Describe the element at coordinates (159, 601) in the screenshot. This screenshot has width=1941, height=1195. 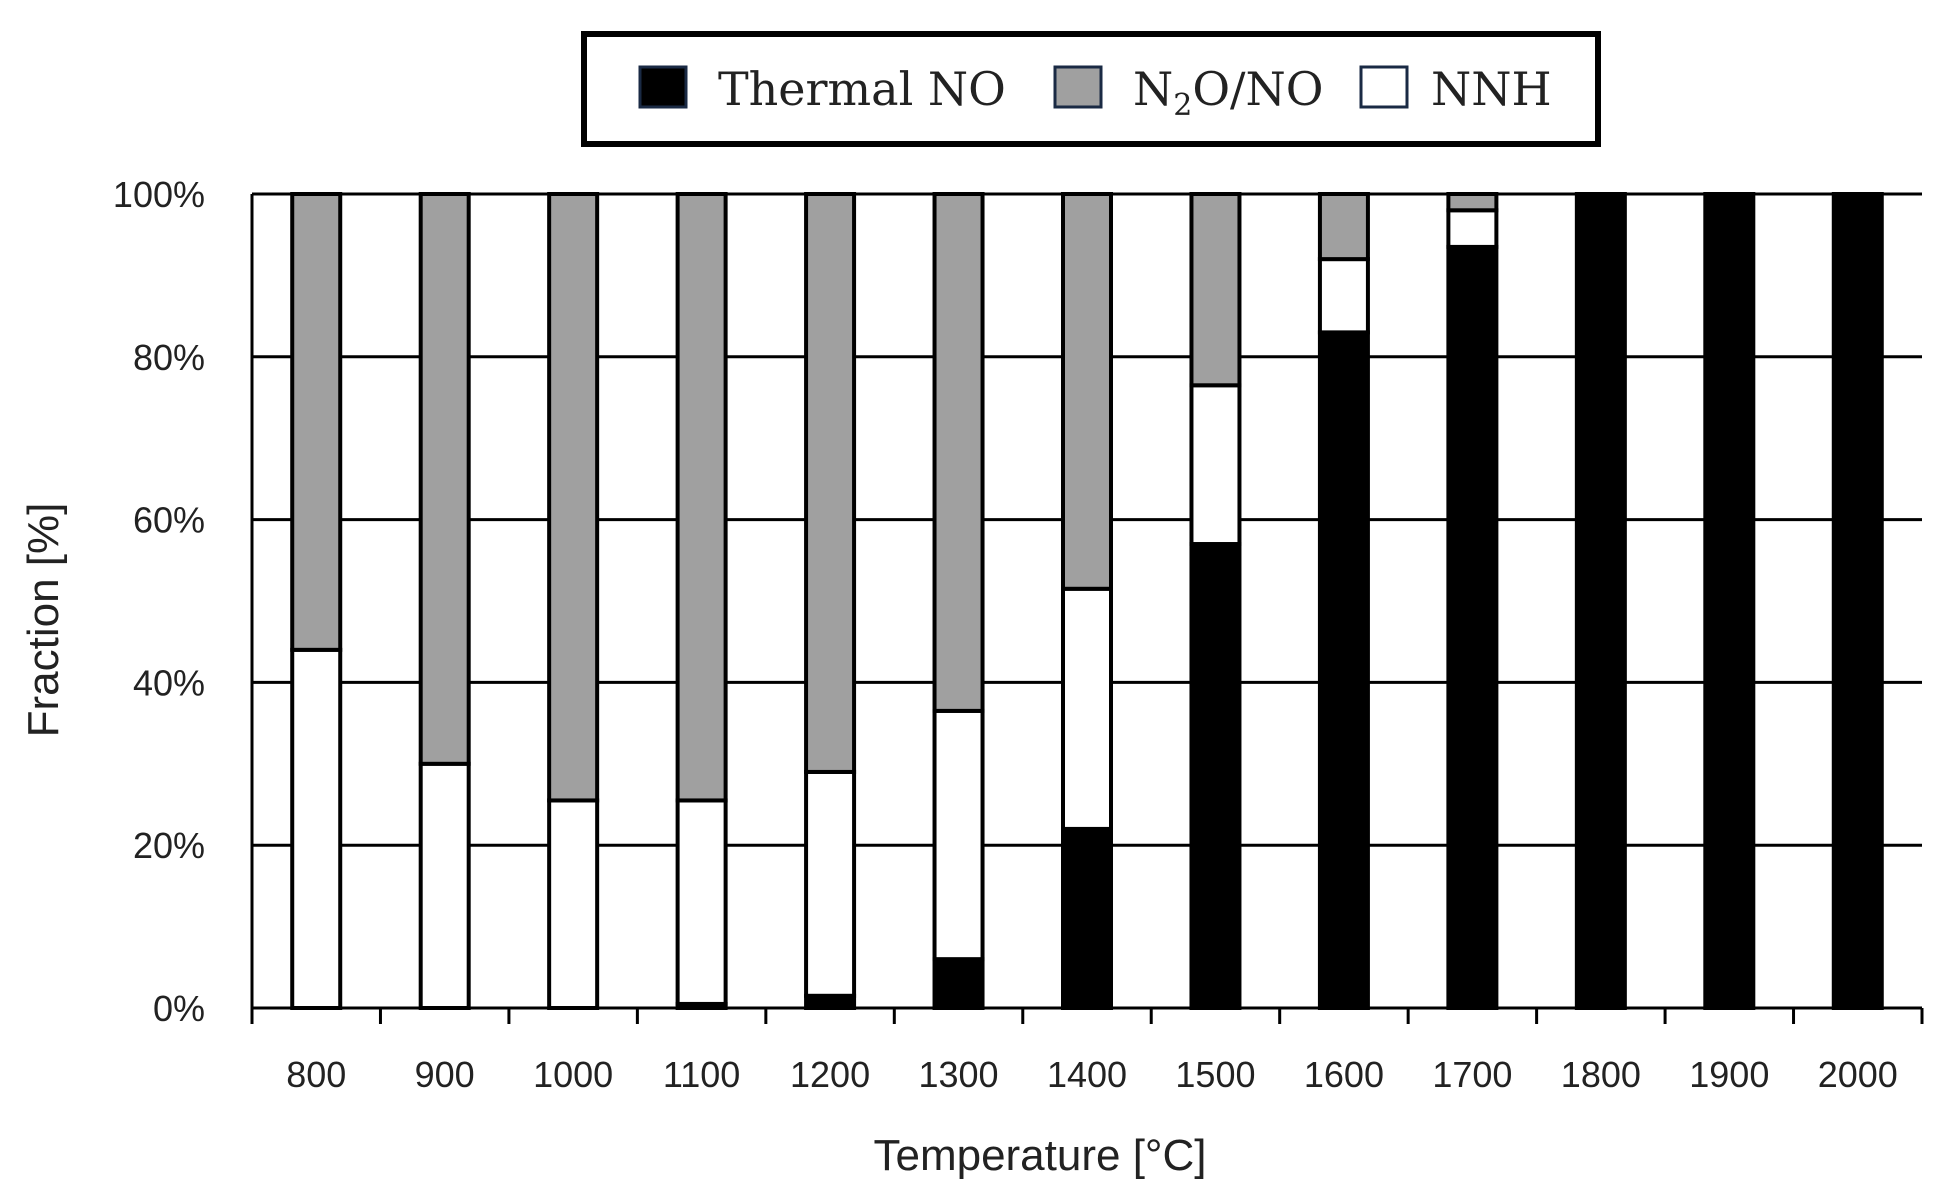
I see `y-tick-labels: 0% 20% 40% 60% 80% 100%` at that location.